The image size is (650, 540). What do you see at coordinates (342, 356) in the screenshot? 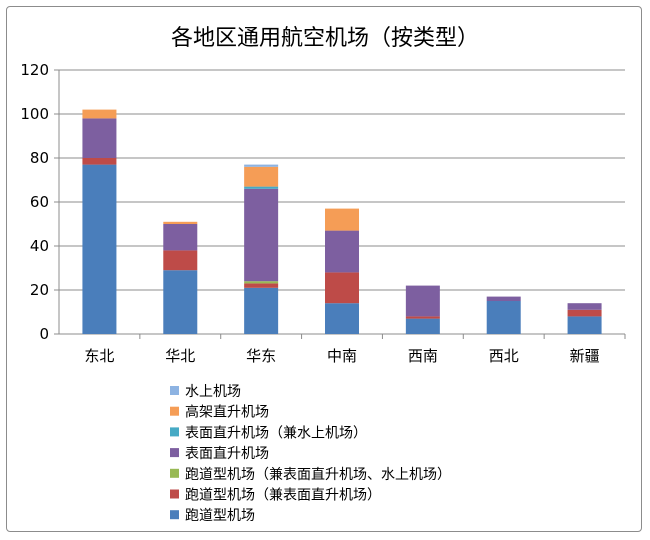
I see `x-tick-label: 中南` at bounding box center [342, 356].